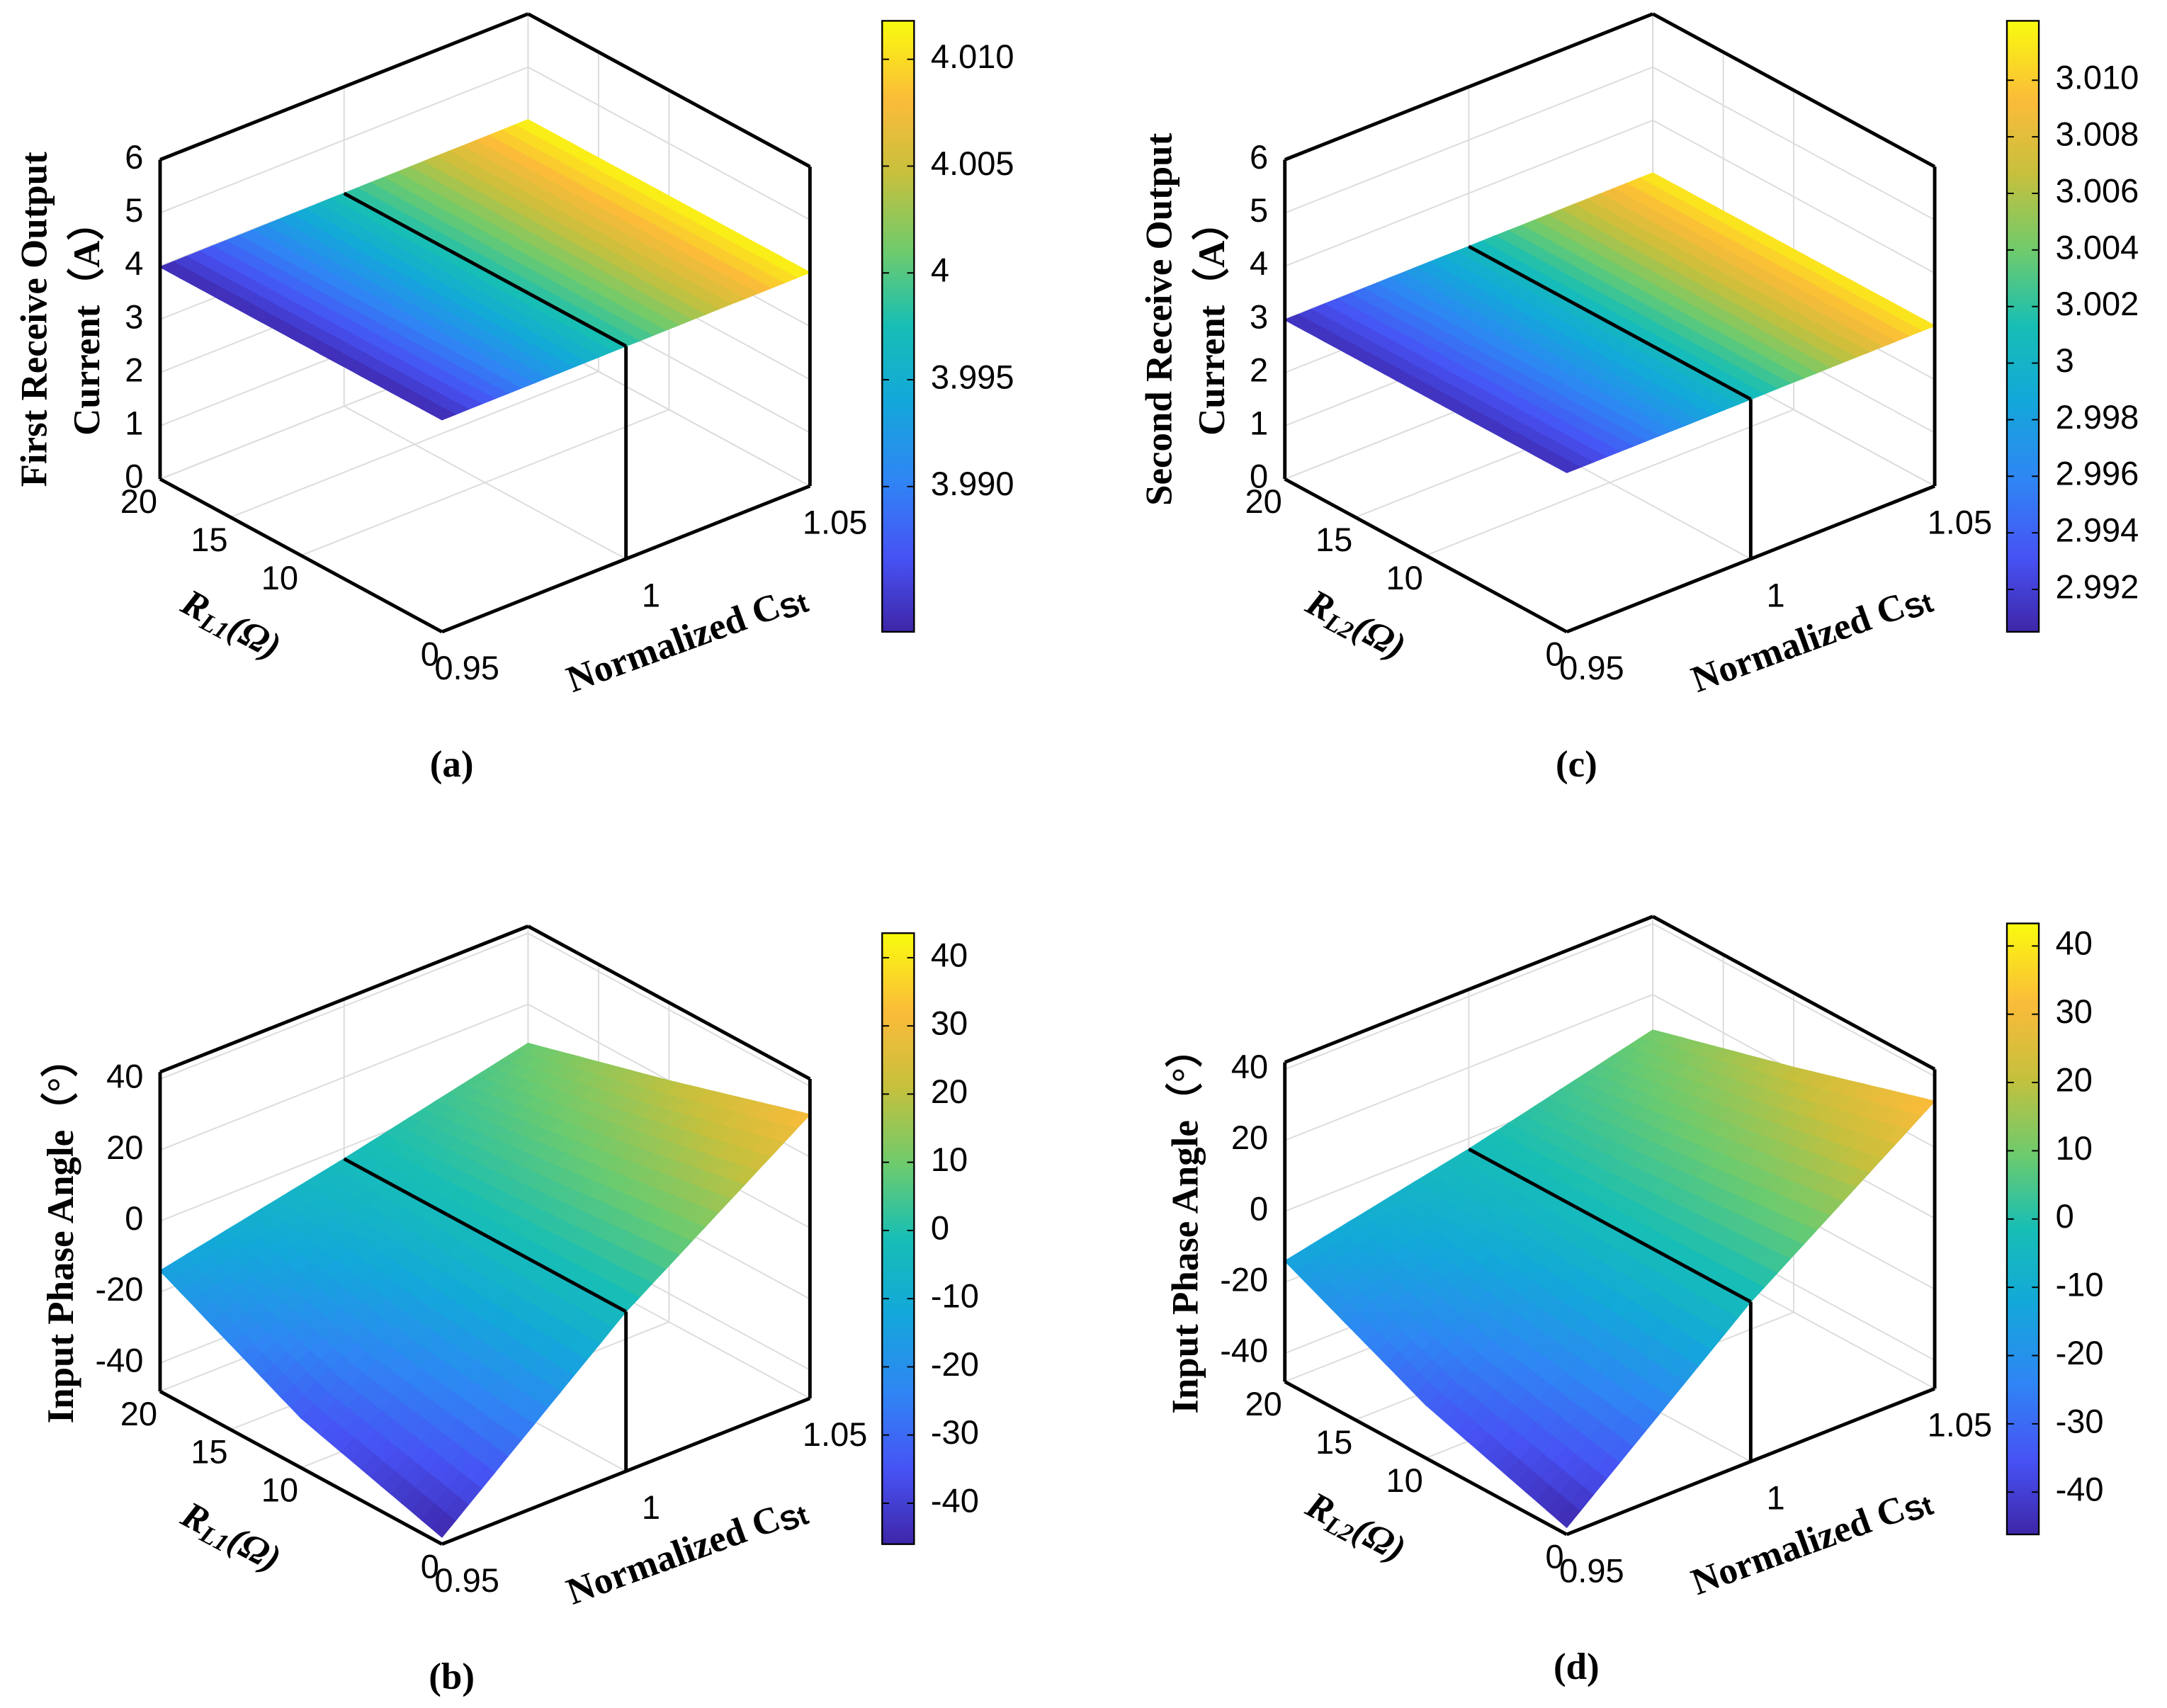  I want to click on panel-label: (c), so click(1576, 764).